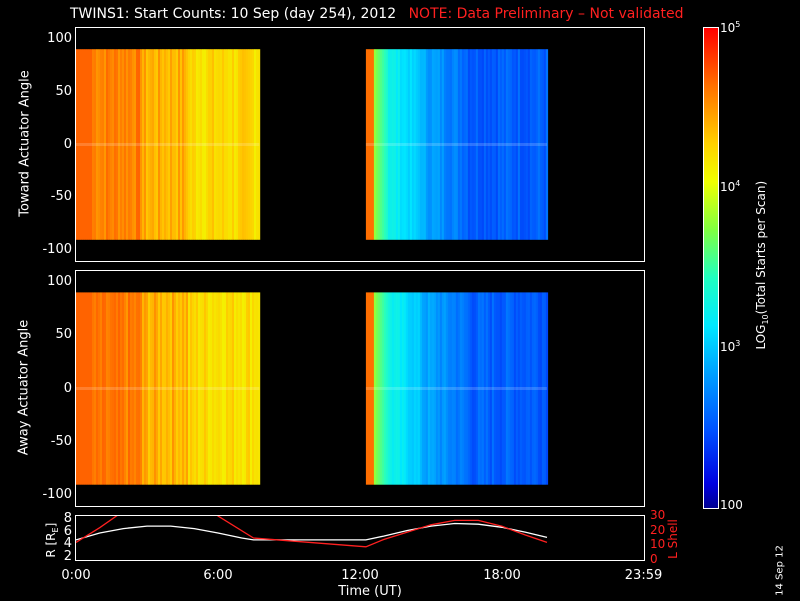 The width and height of the screenshot is (800, 601). Describe the element at coordinates (63, 91) in the screenshot. I see `y-tick-label: 50` at that location.